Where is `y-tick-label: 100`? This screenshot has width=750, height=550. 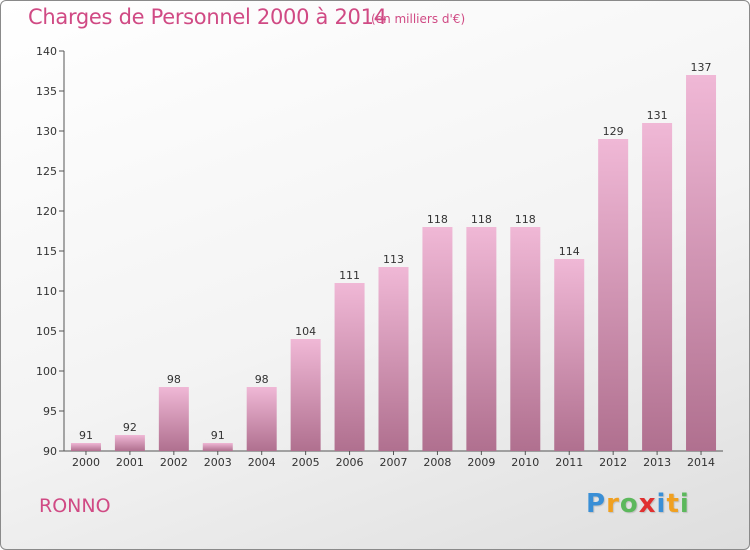
y-tick-label: 100 is located at coordinates (46, 371).